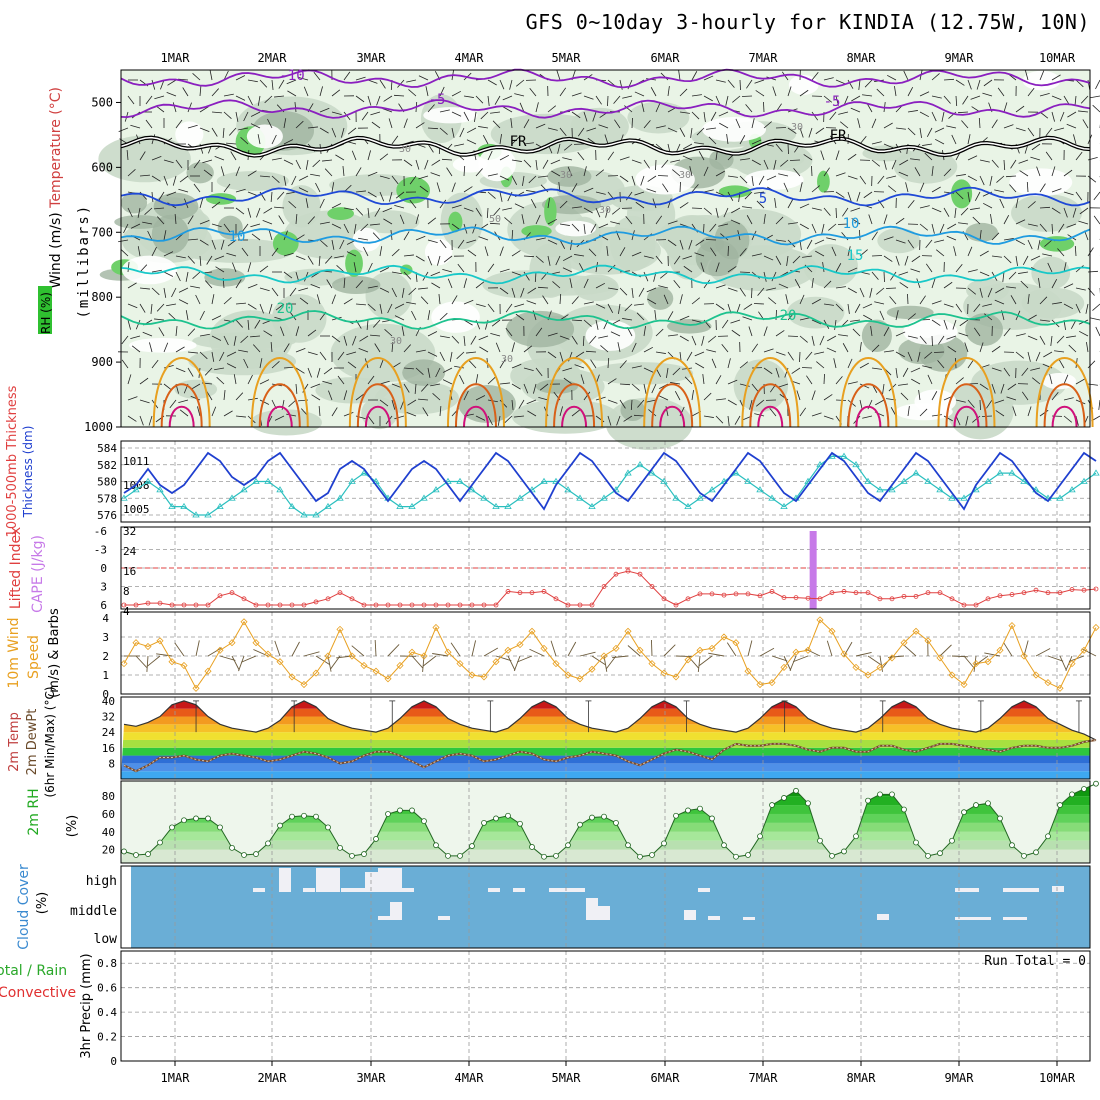 This screenshot has height=1100, width=1100. I want to click on cloud-panel-frame, so click(605, 907).